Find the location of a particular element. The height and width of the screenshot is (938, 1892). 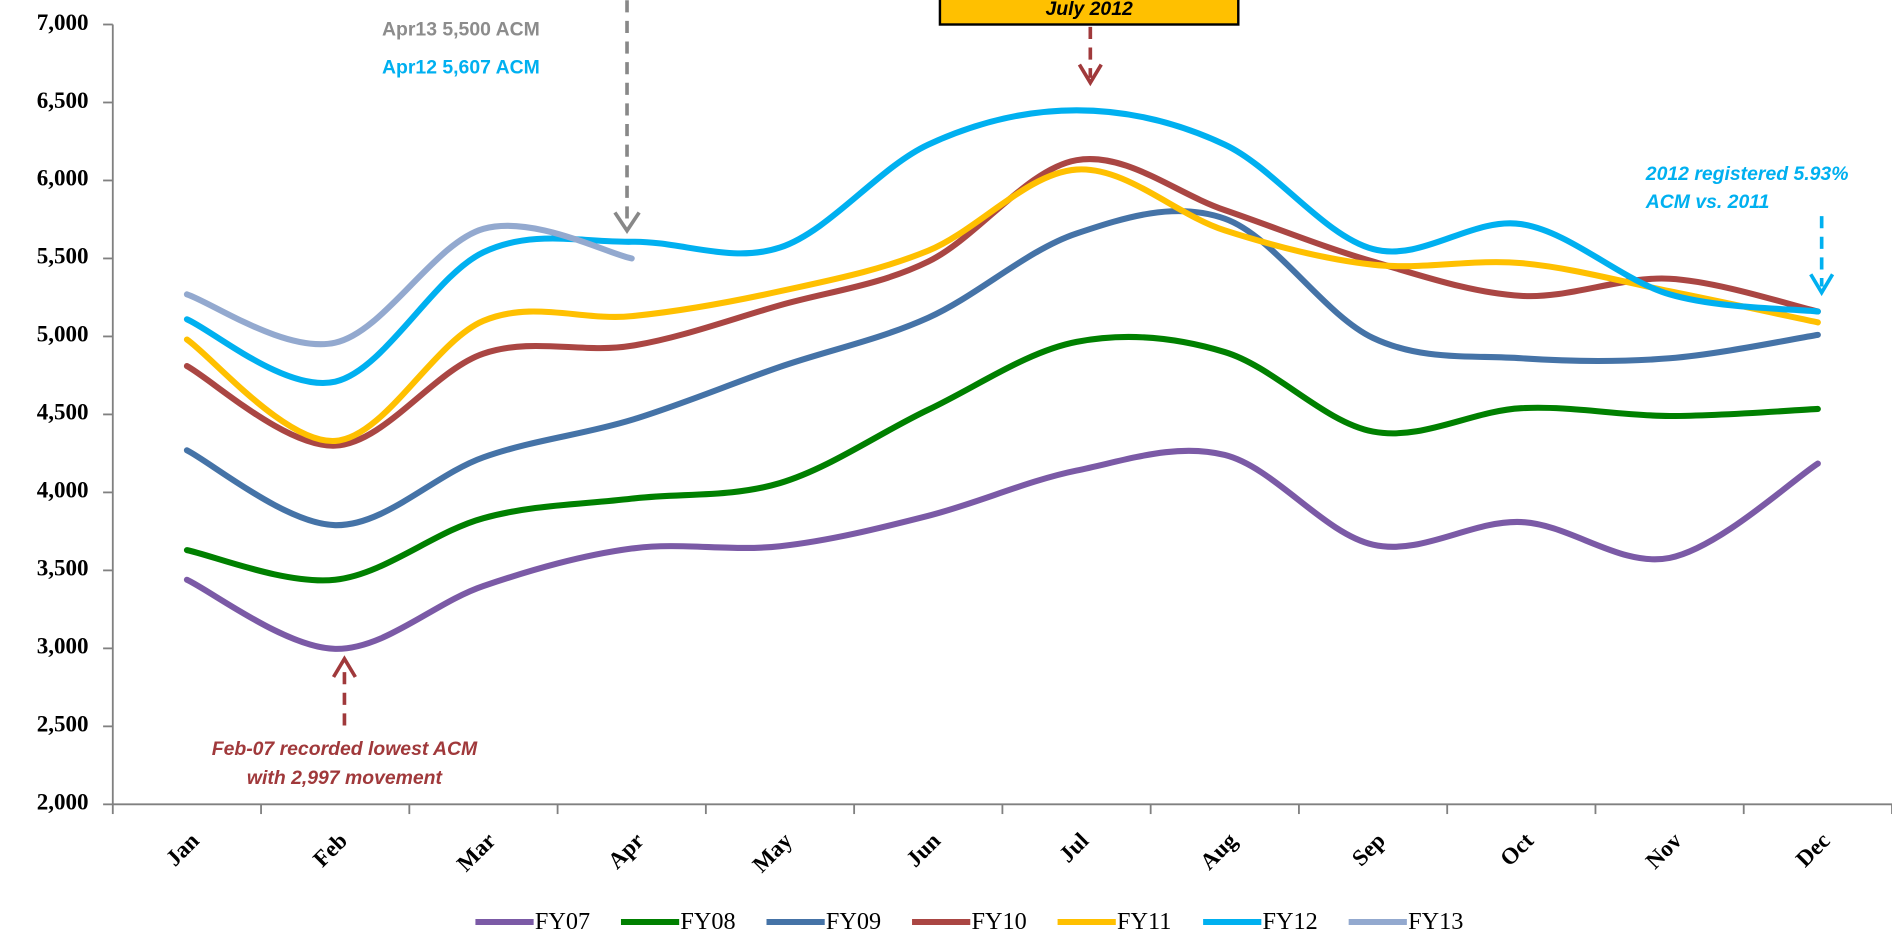

x-tick-label: Dec is located at coordinates (1812, 849).